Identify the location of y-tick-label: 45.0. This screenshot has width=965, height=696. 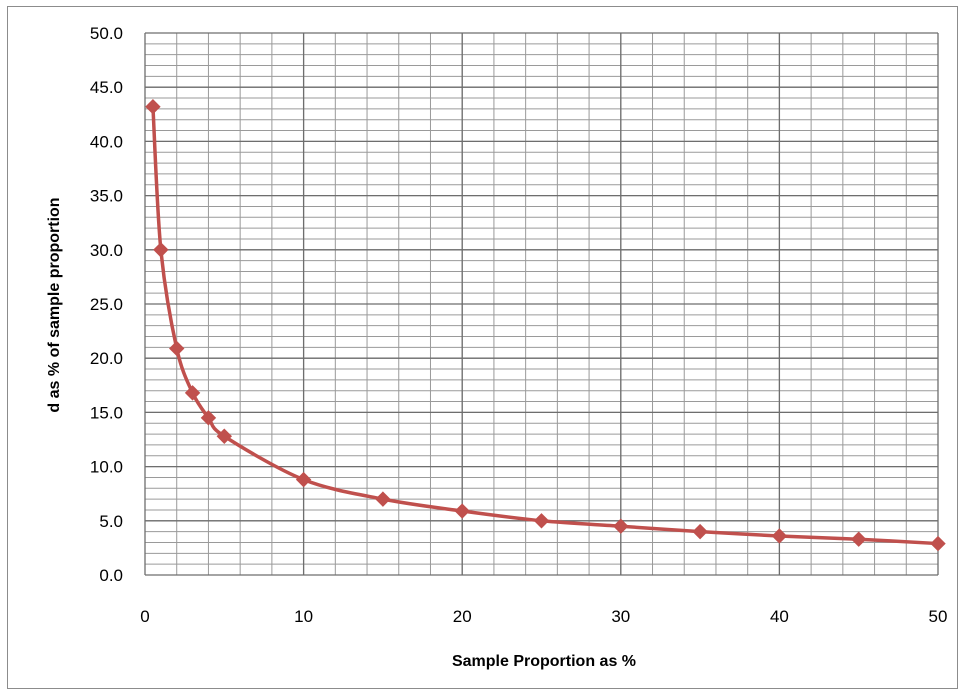
(106, 87).